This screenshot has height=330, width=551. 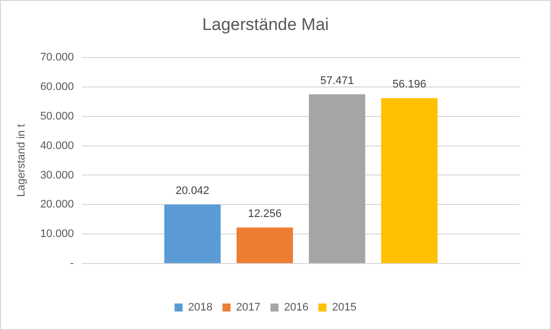 What do you see at coordinates (265, 24) in the screenshot?
I see `chart-title: Lagerstände Mai` at bounding box center [265, 24].